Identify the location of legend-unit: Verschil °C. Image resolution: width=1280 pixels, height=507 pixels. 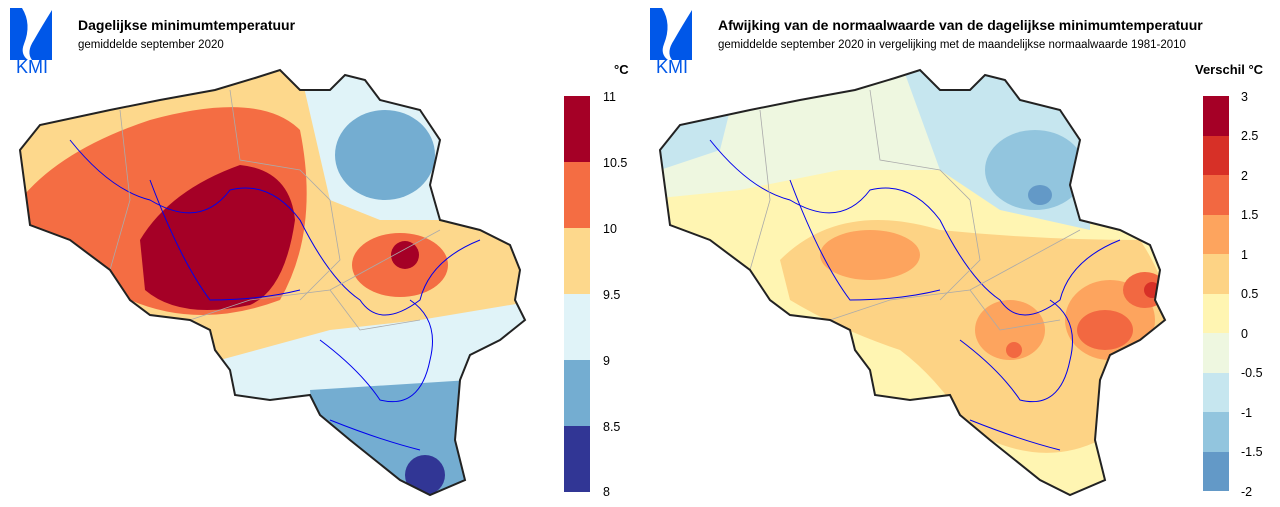
(1229, 69).